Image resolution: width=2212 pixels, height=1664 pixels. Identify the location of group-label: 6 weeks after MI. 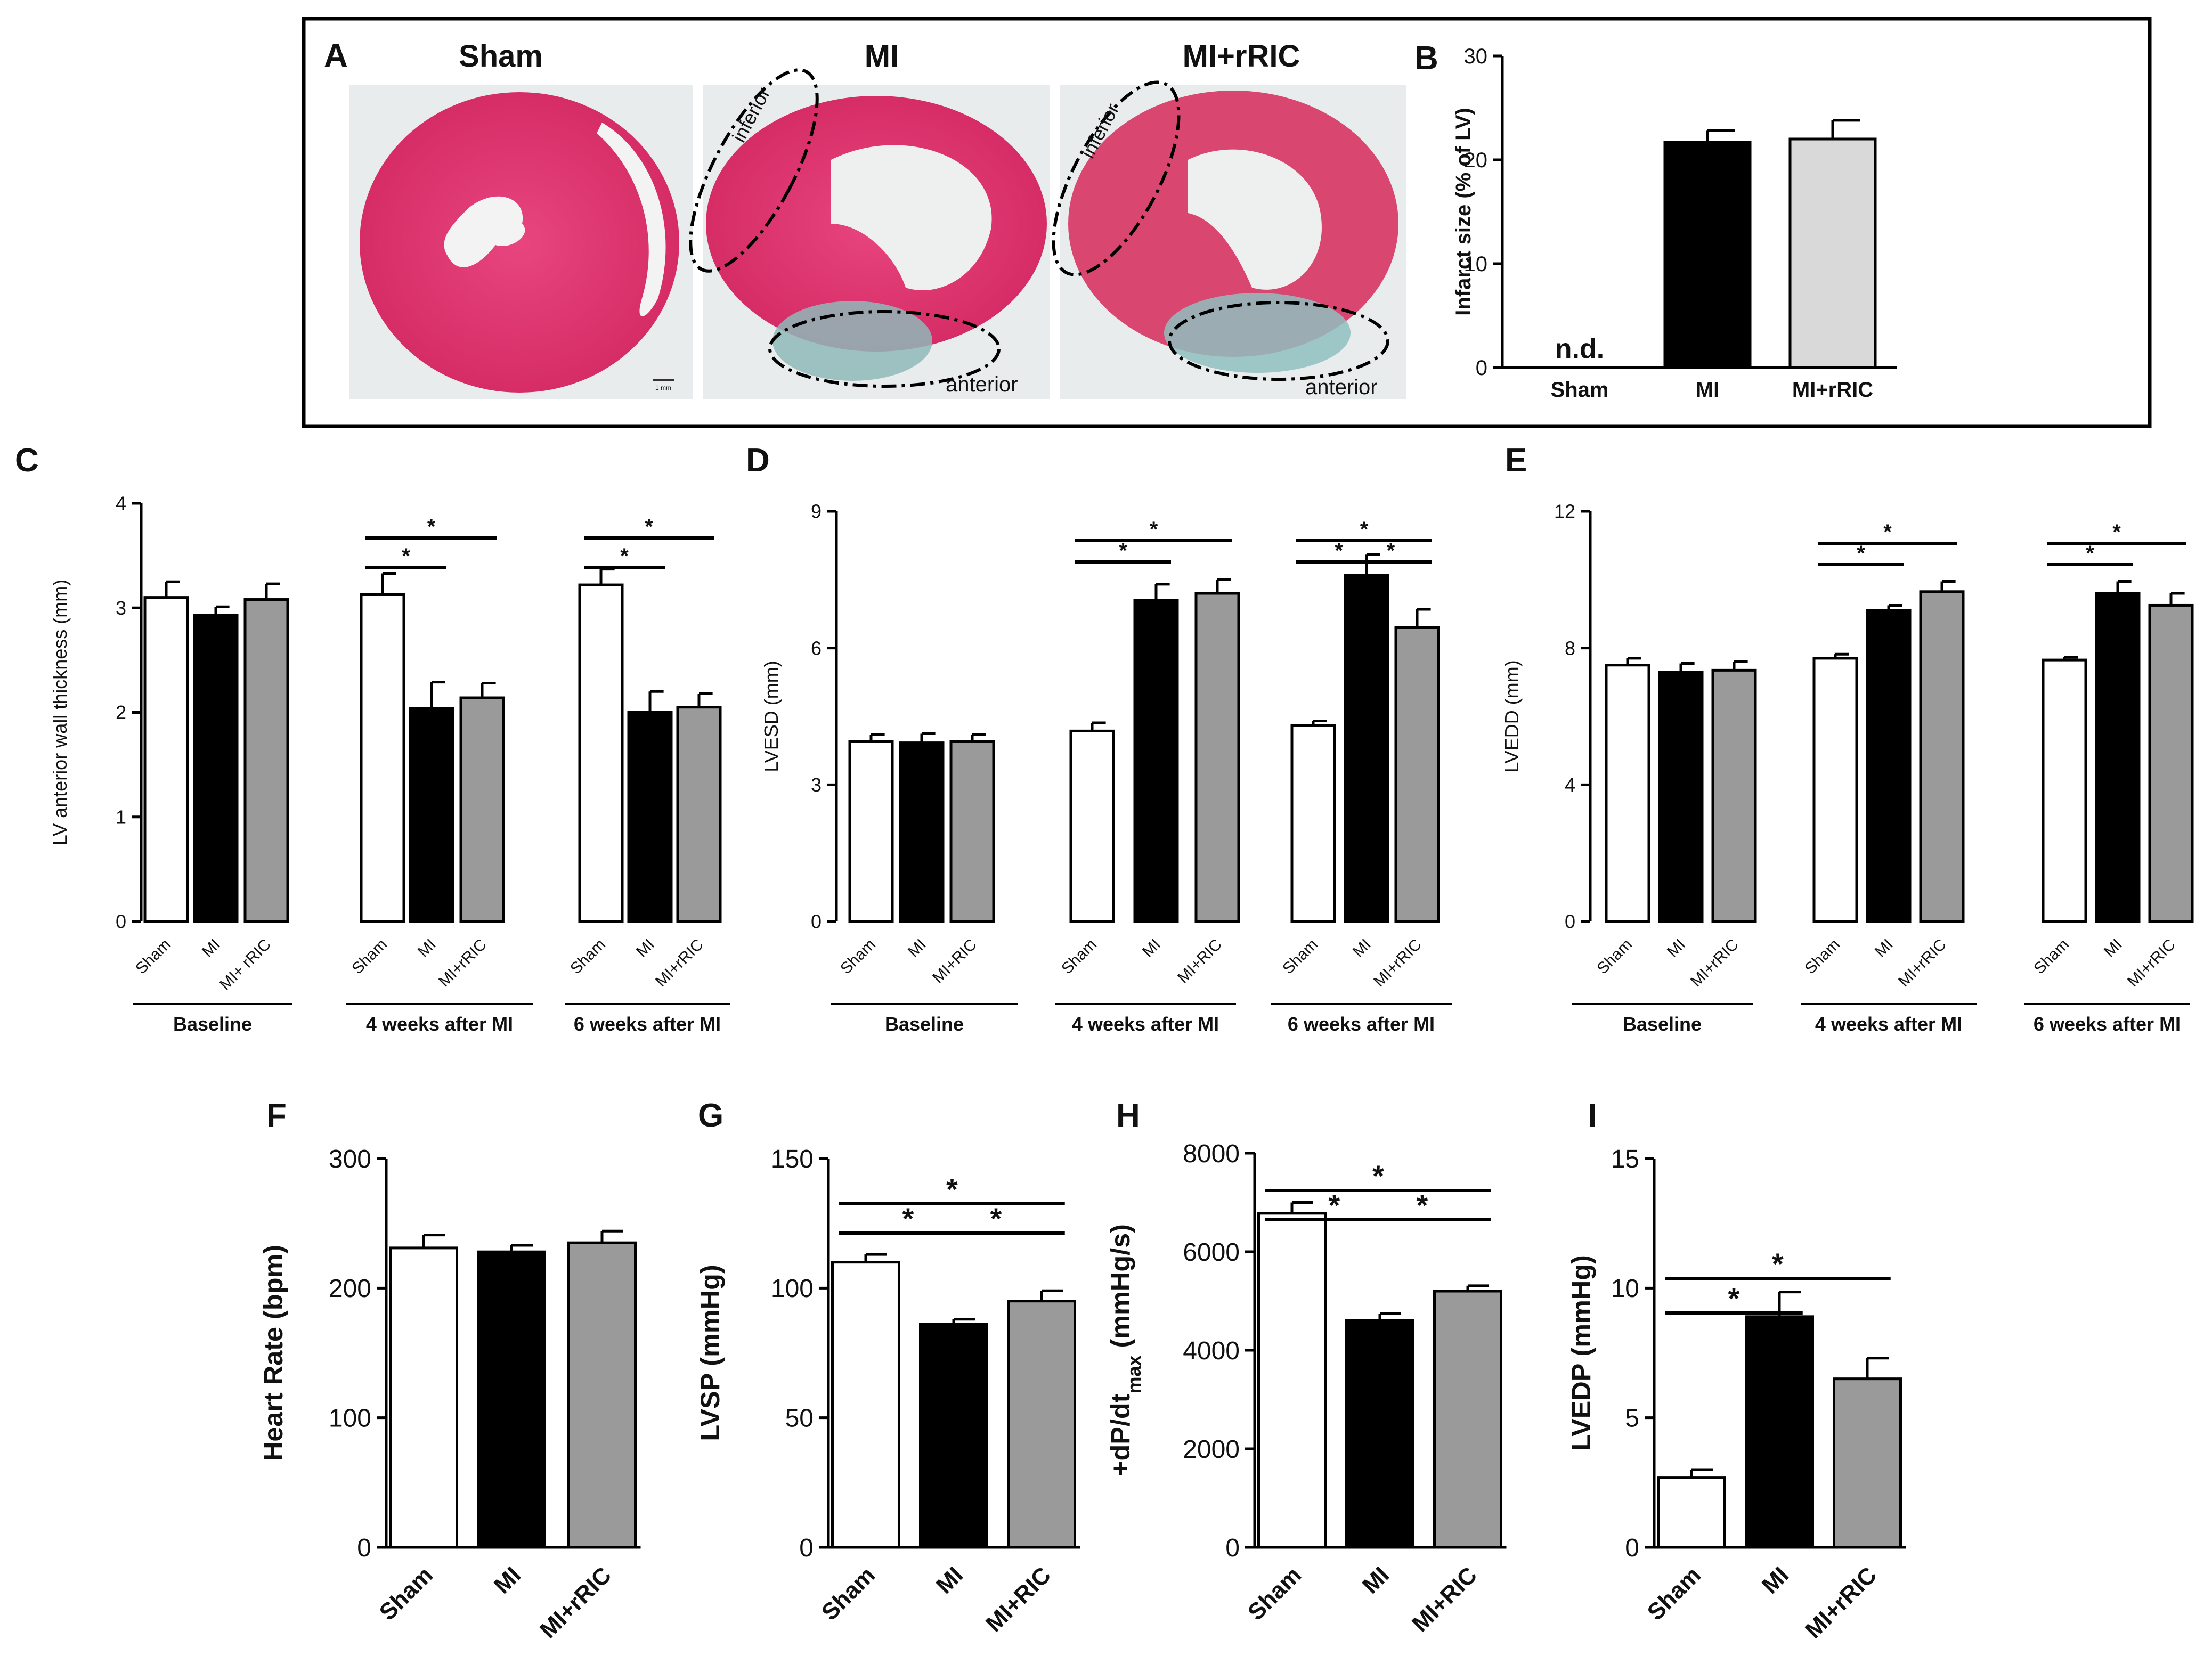
(1361, 1024).